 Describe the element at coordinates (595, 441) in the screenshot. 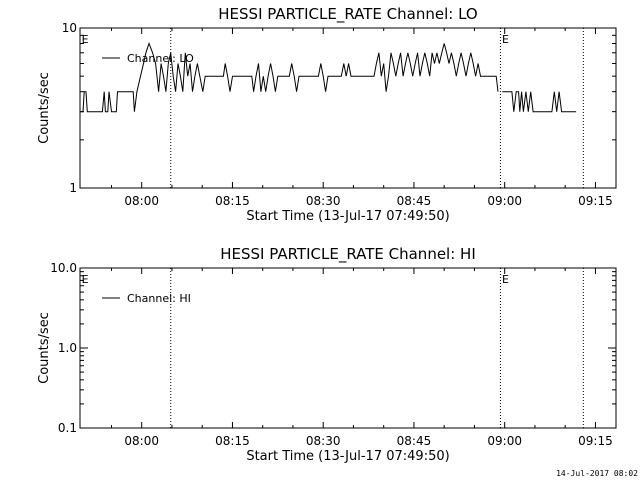

I see `panel2-x-tick-label: 09:15` at that location.